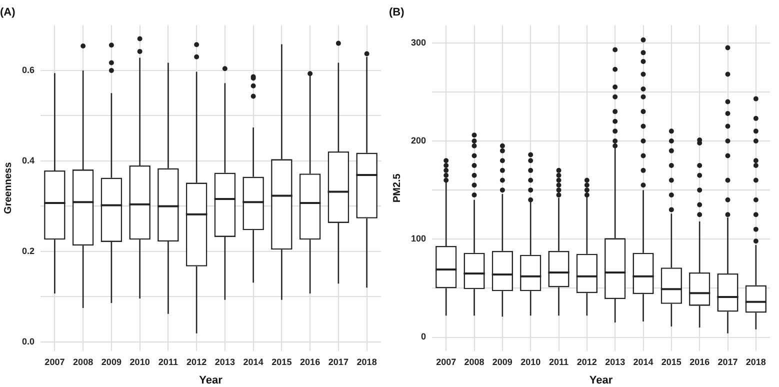 This screenshot has height=387, width=779. Describe the element at coordinates (28, 160) in the screenshot. I see `y-tick-label: 0.4` at that location.